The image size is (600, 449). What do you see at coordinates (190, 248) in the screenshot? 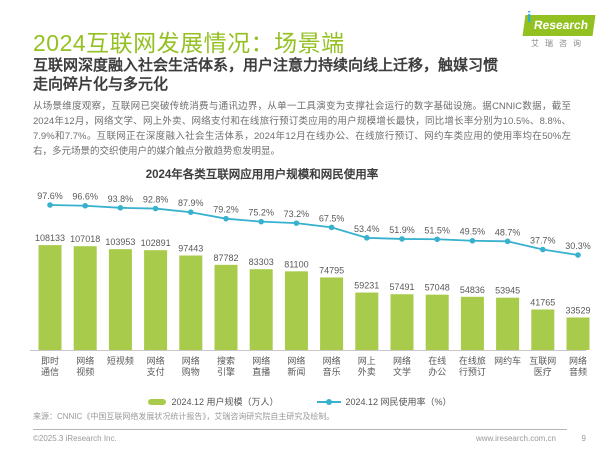
I see `bar-value-label: 97443` at bounding box center [190, 248].